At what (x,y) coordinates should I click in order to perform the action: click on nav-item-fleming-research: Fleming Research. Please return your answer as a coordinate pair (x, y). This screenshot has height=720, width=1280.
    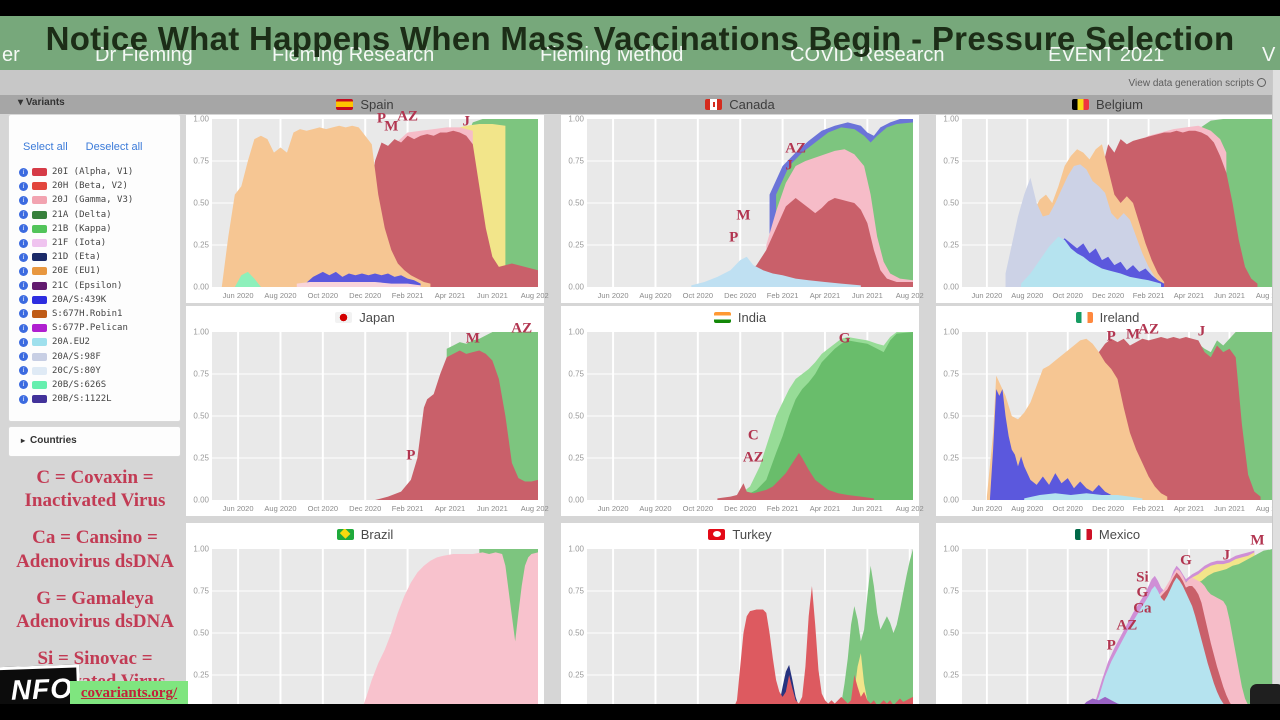
    Looking at the image, I should click on (353, 55).